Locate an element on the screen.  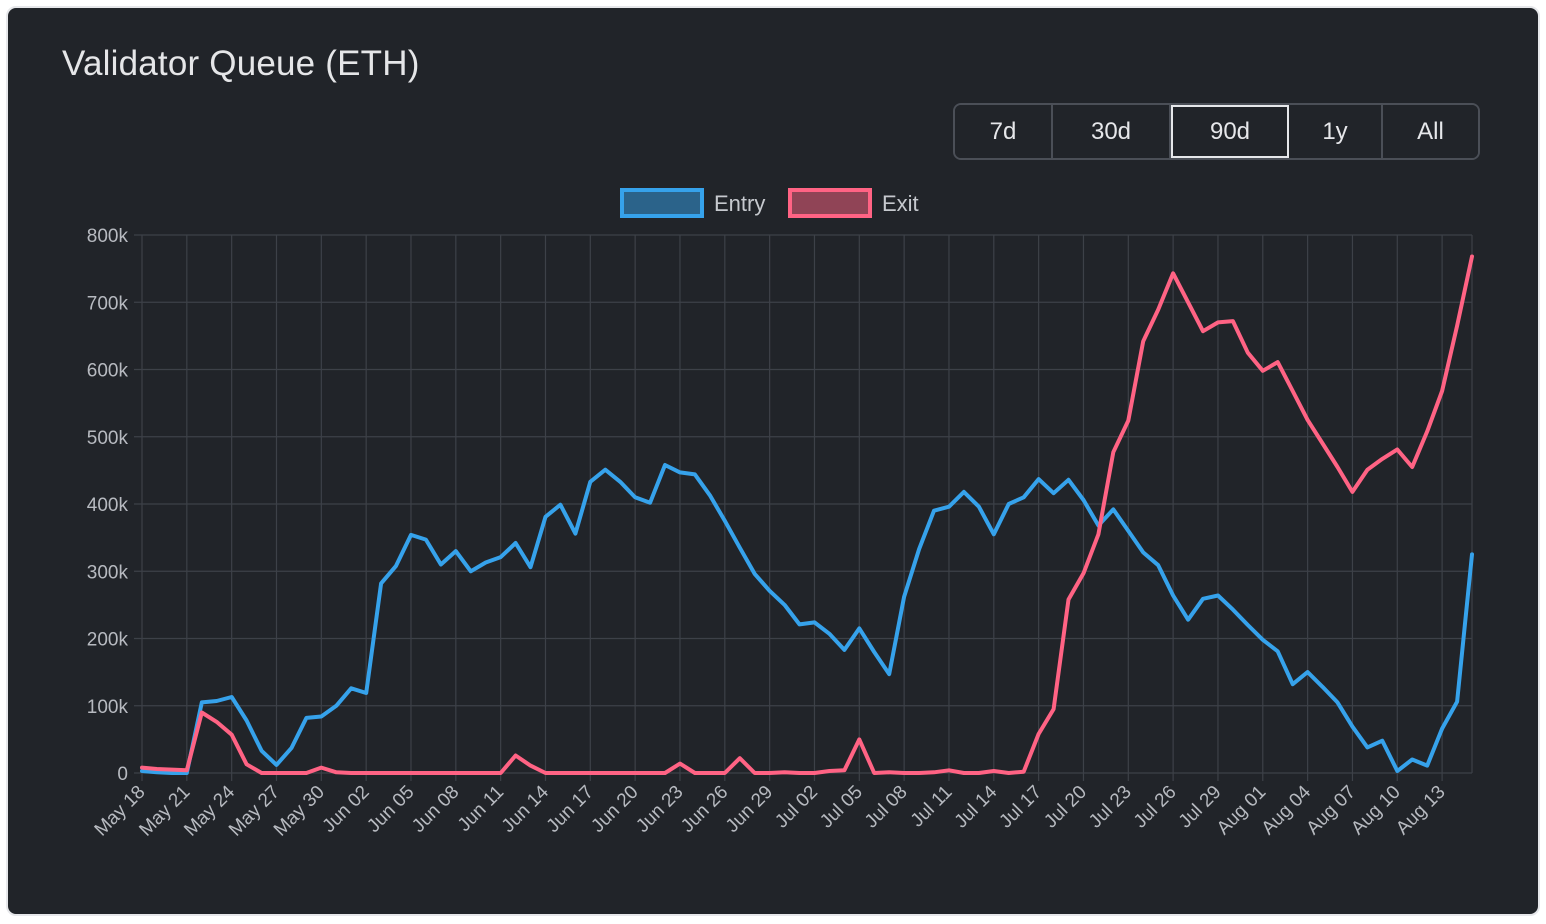
x-tick-label: Jul 05 is located at coordinates (841, 807).